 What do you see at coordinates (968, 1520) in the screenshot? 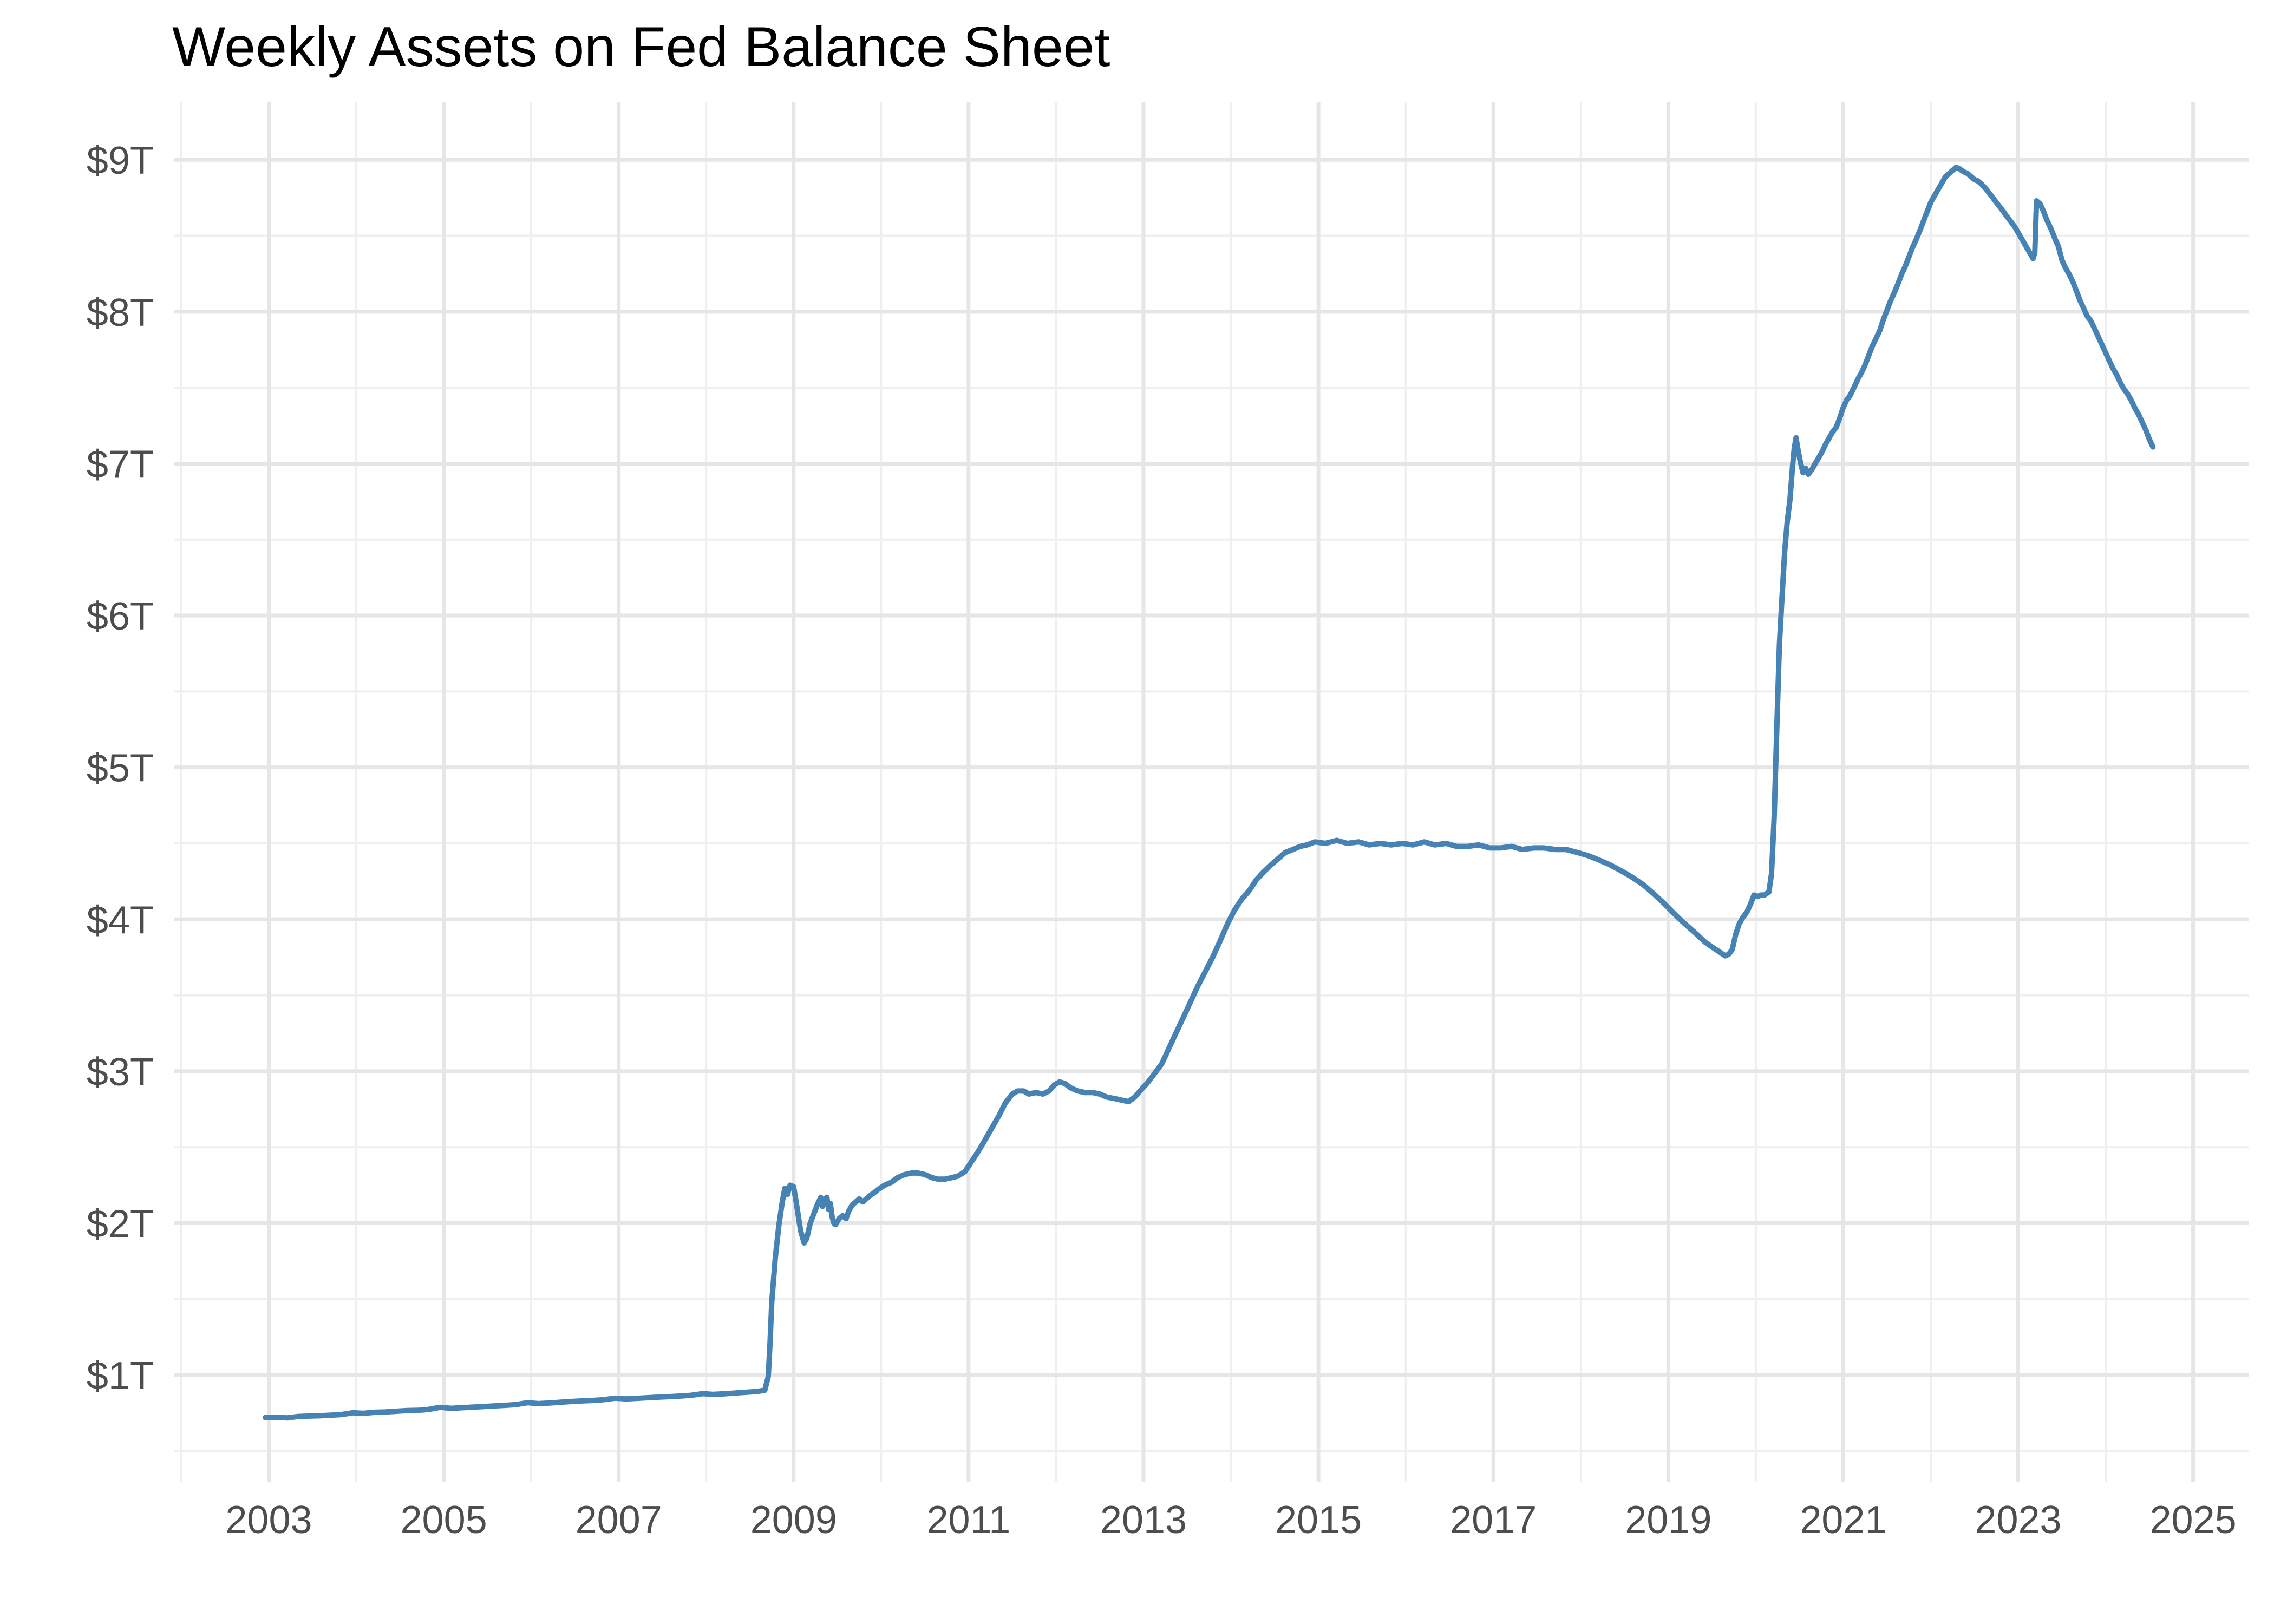
I see `x-tick-label: 2011` at bounding box center [968, 1520].